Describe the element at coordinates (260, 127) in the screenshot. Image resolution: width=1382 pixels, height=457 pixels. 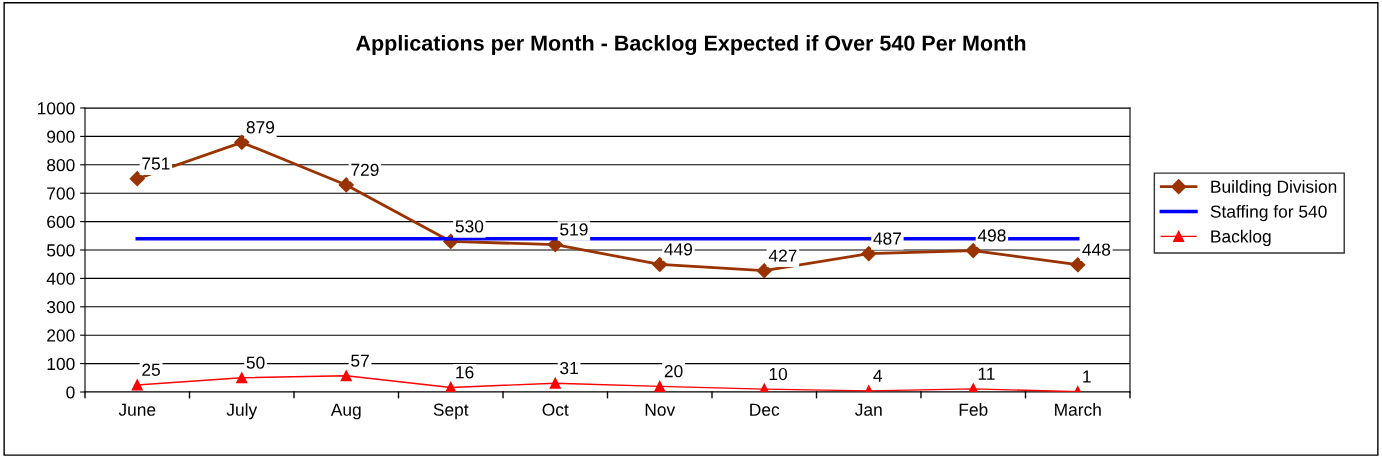
I see `data-label: 879` at that location.